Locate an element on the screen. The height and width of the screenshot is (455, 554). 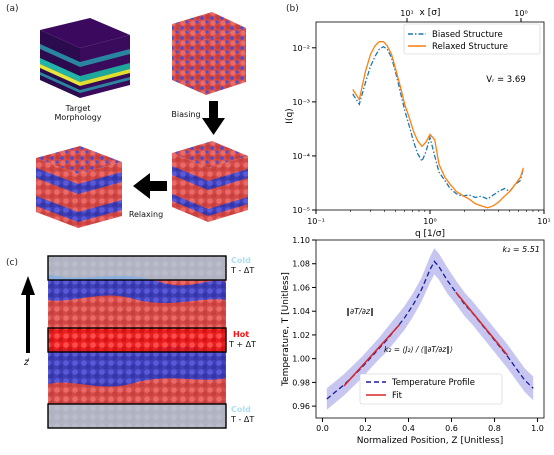
y-tick-label: 10⁻³ is located at coordinates (301, 102).